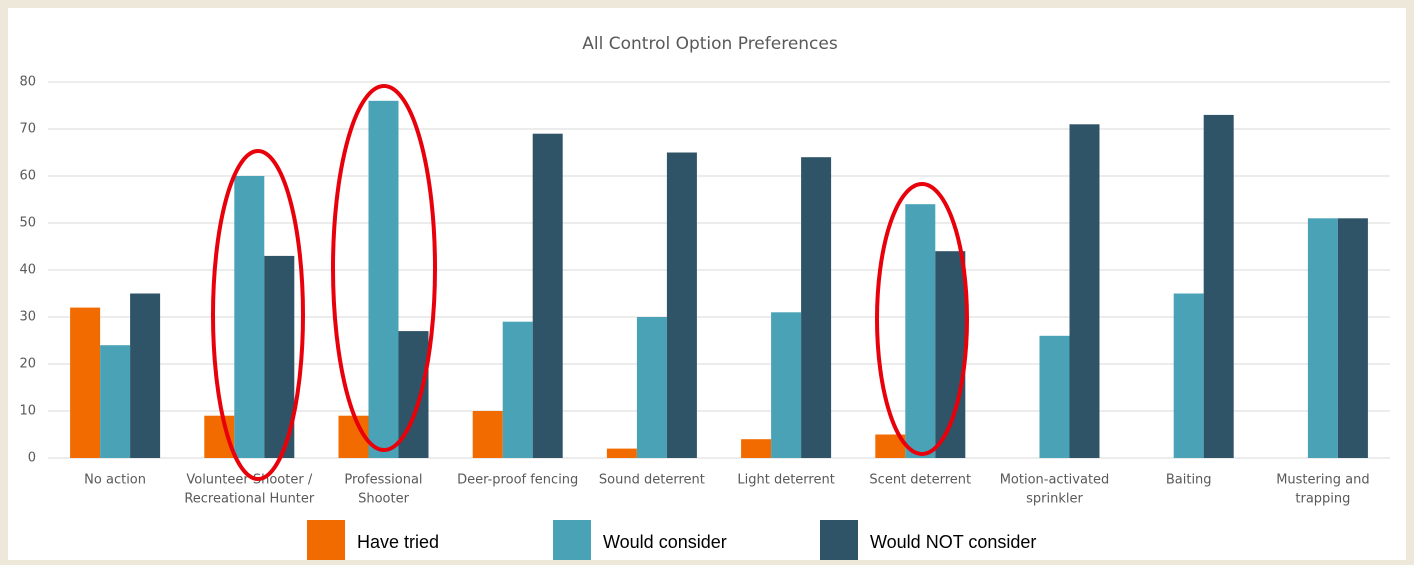 Image resolution: width=1414 pixels, height=565 pixels. I want to click on y-tick-label: 10, so click(27, 411).